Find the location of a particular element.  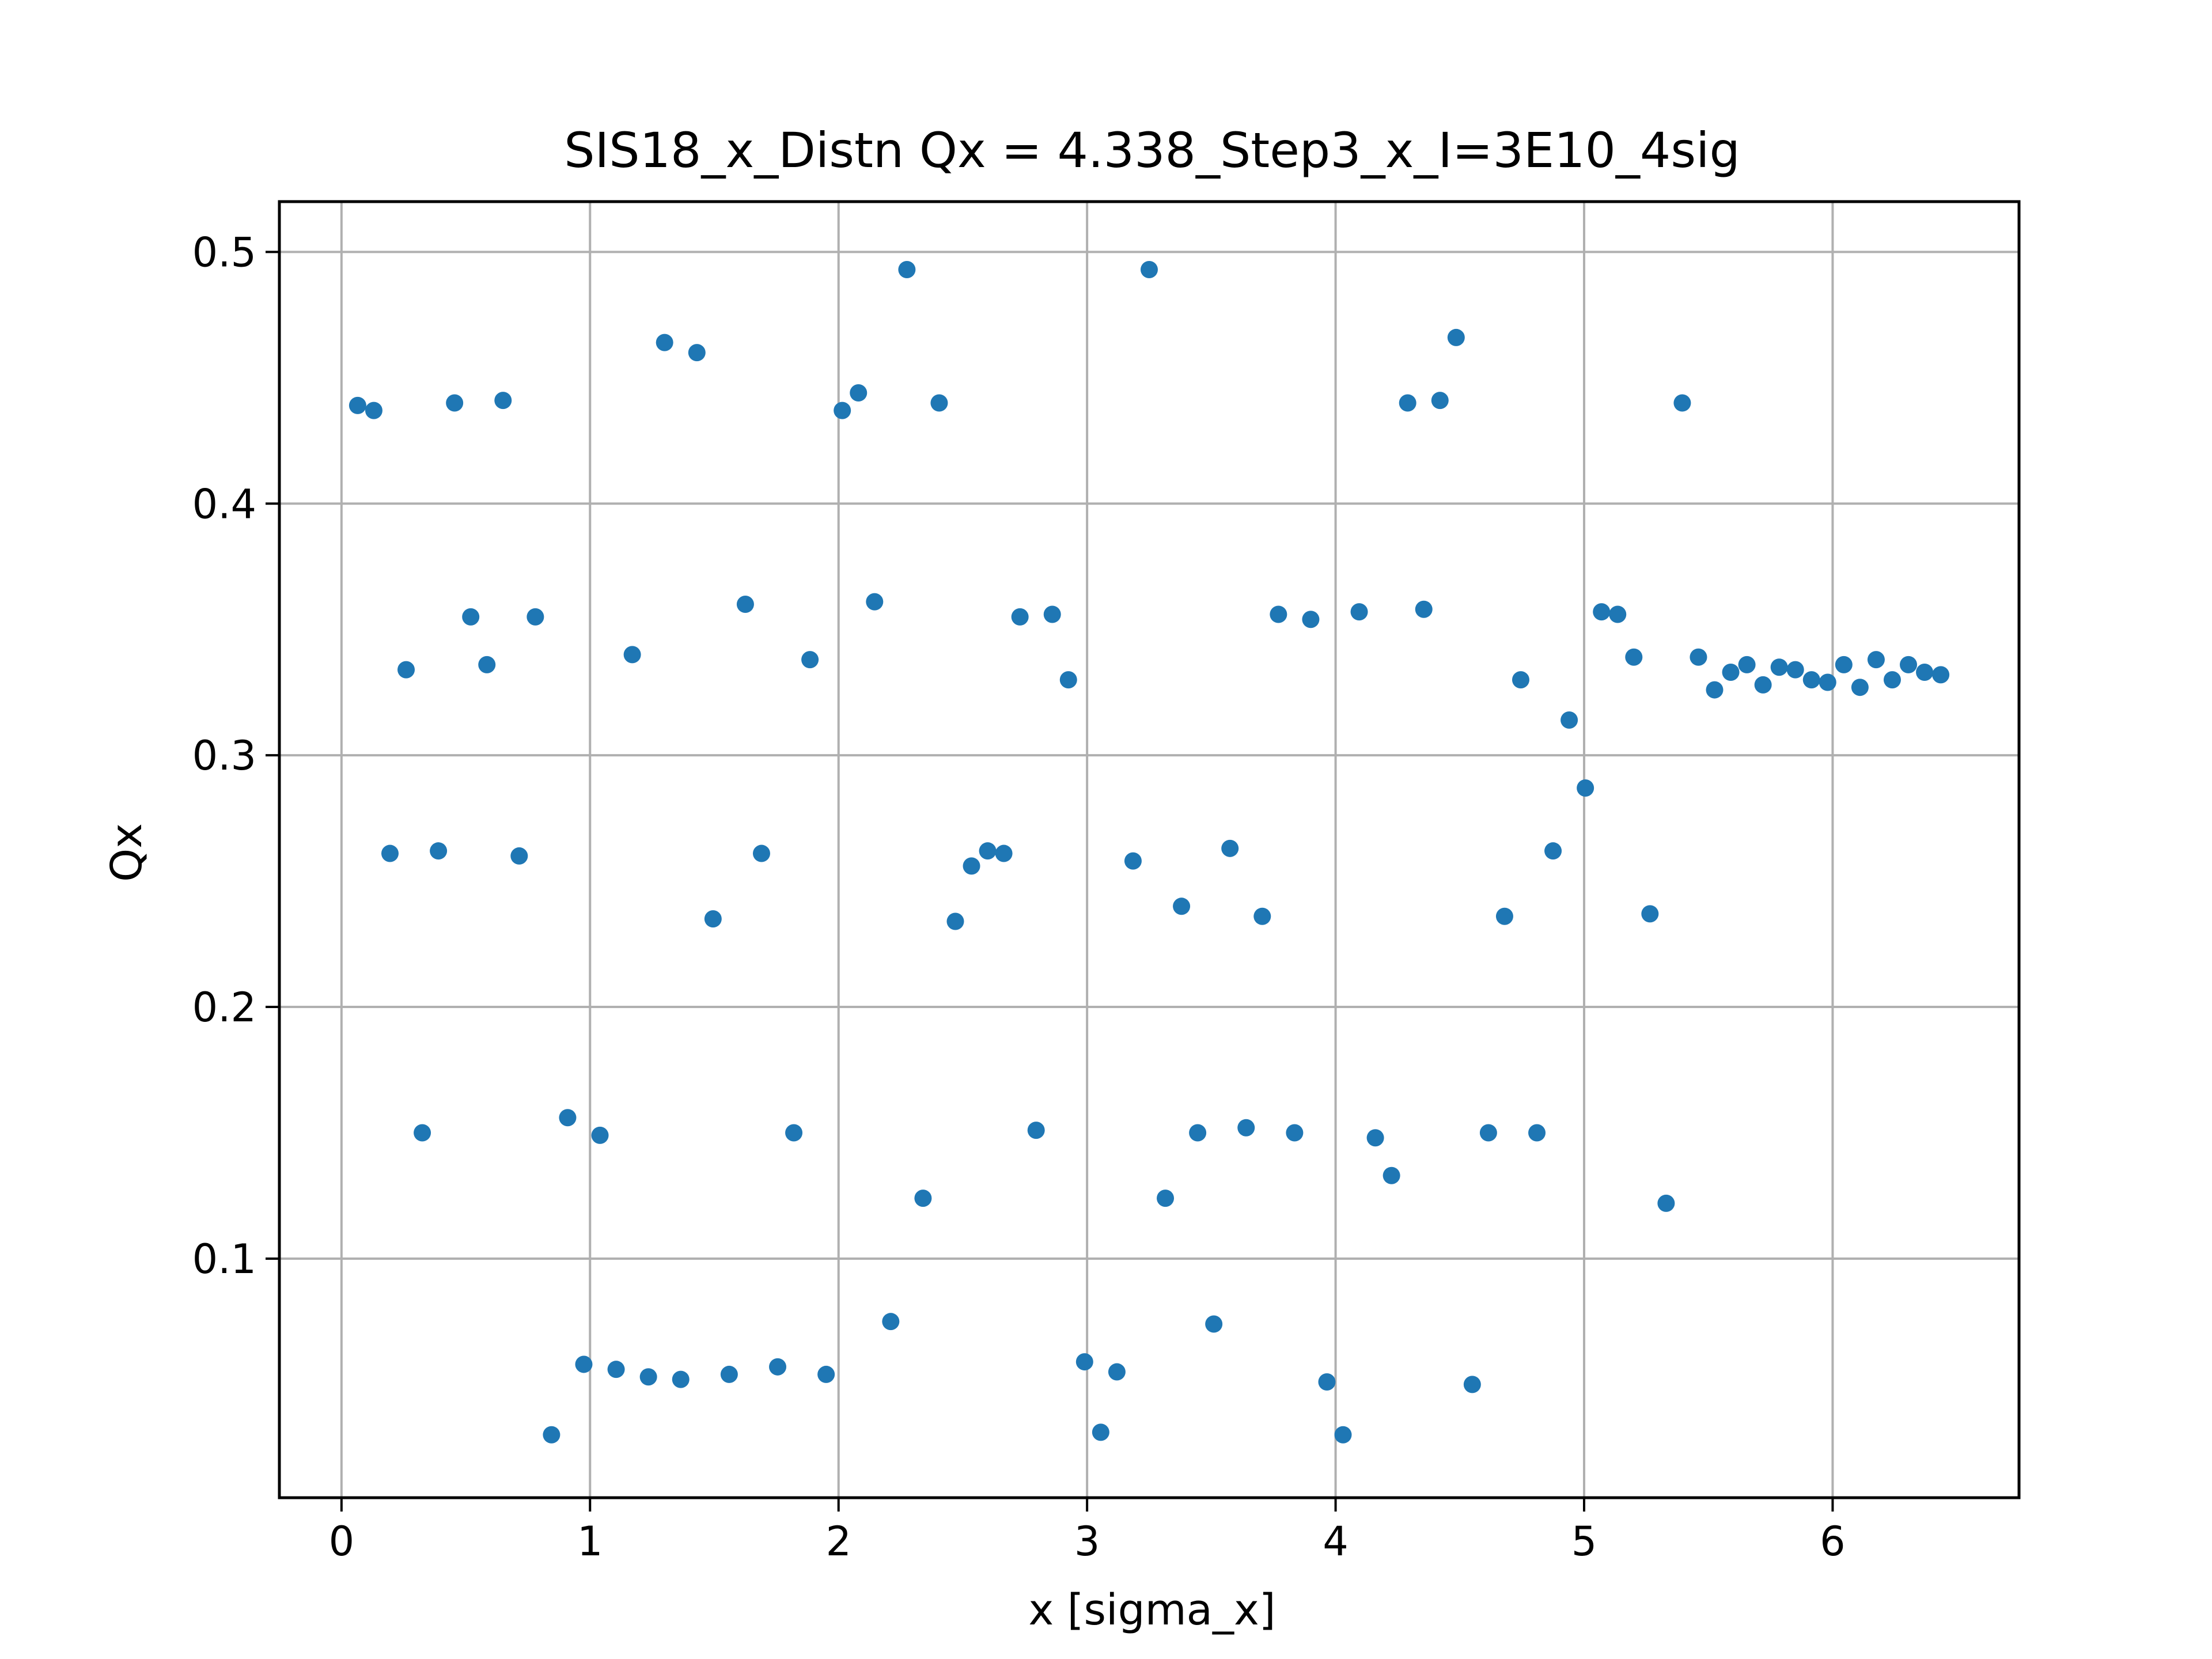

x-axis-ticks: 0 1 2 3 4 5 6 is located at coordinates (1087, 1531).